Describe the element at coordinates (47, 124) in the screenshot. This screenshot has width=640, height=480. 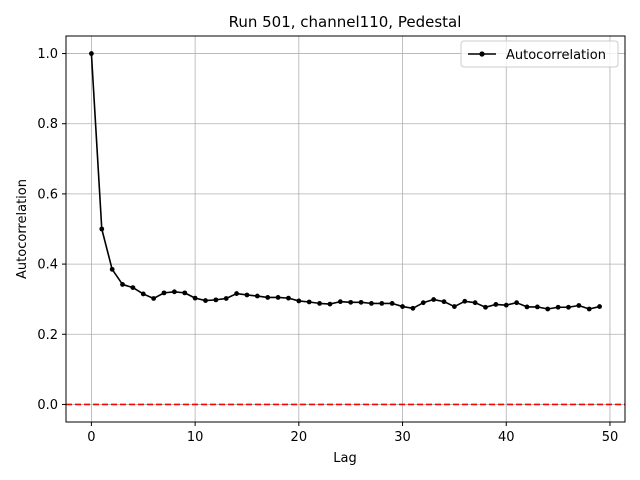
I see `y-tick-label: 0.8` at that location.